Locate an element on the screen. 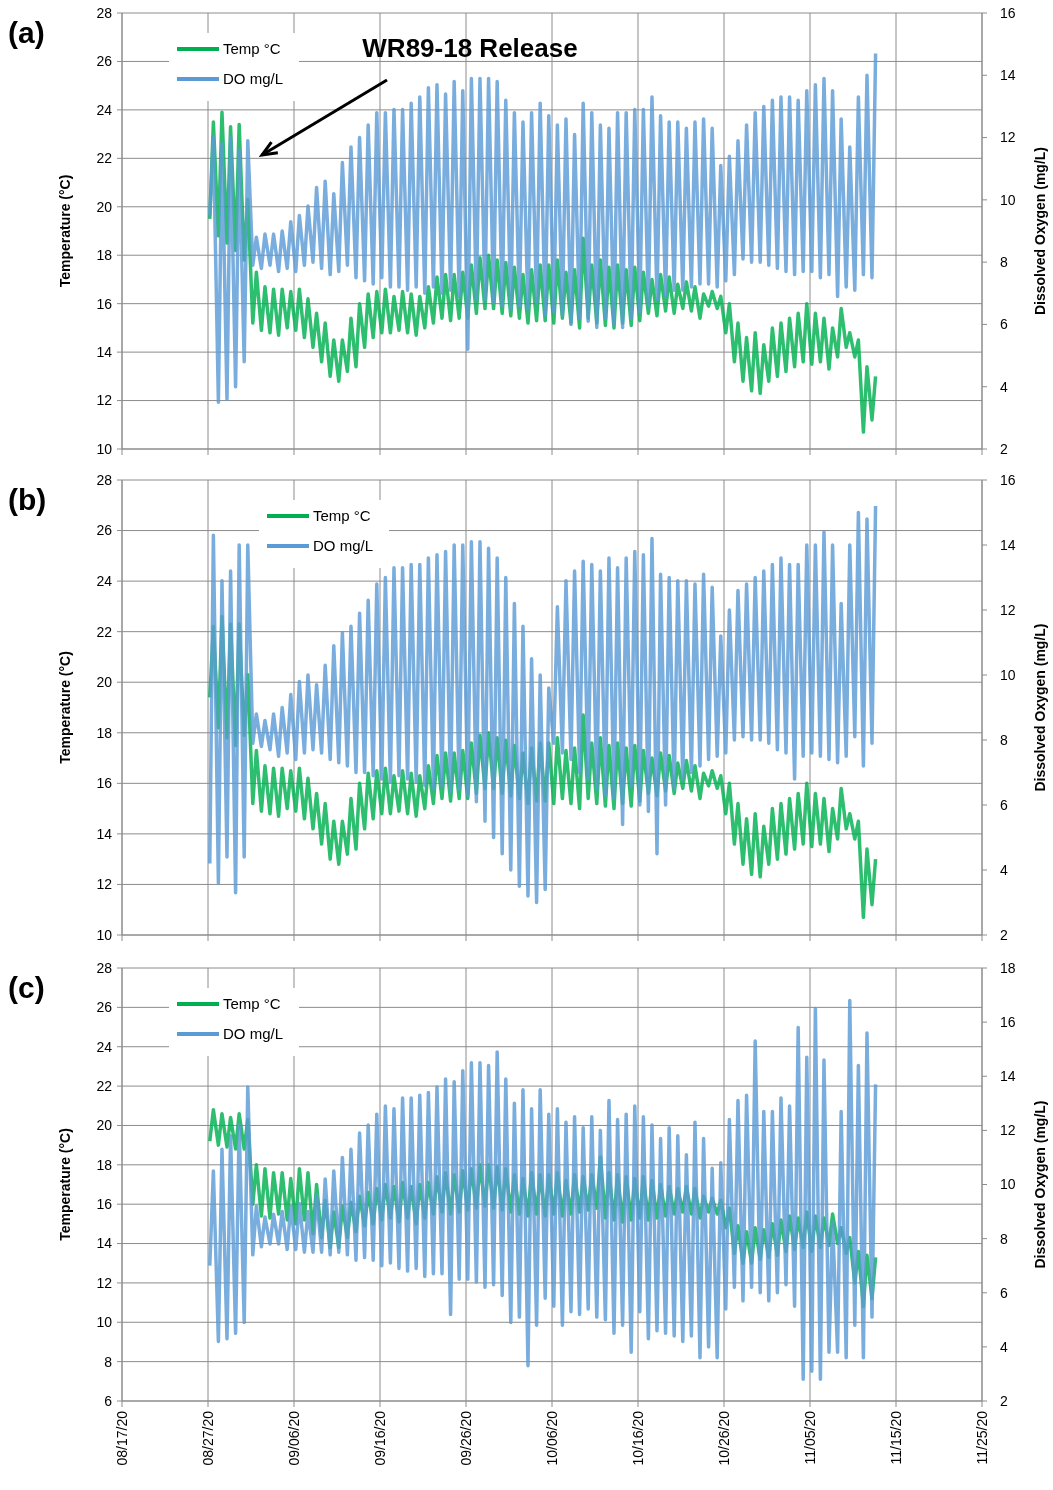  chart-title: (b) is located at coordinates (27, 499).